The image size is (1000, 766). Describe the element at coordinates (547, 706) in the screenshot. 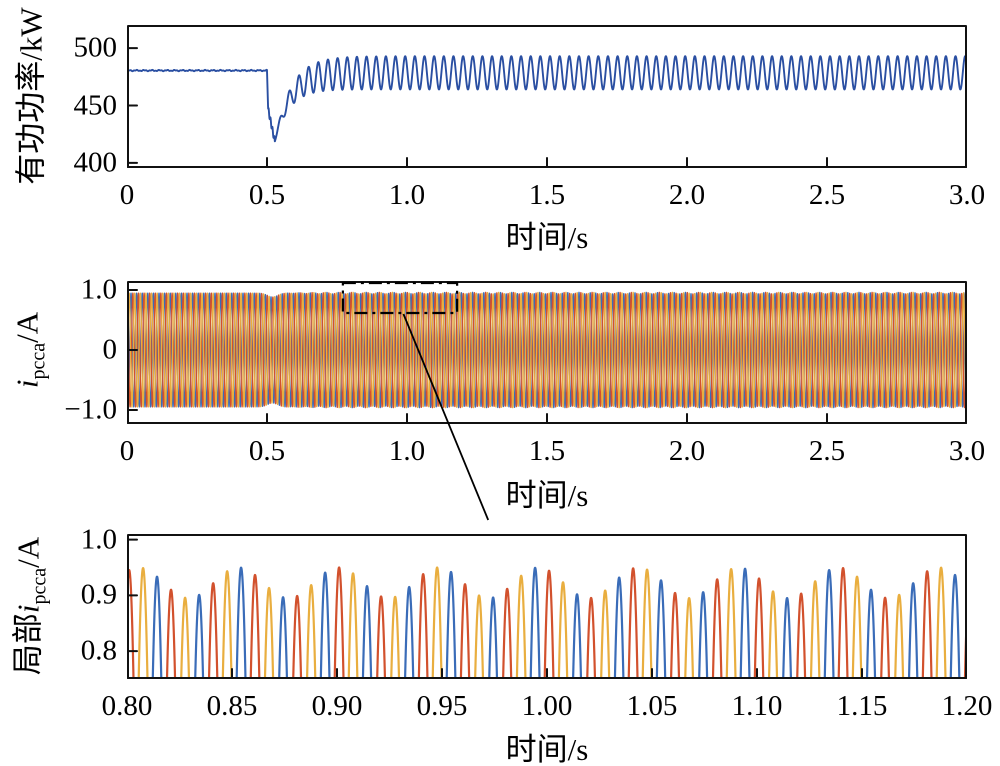

I see `x-tick-label: 1.00` at that location.